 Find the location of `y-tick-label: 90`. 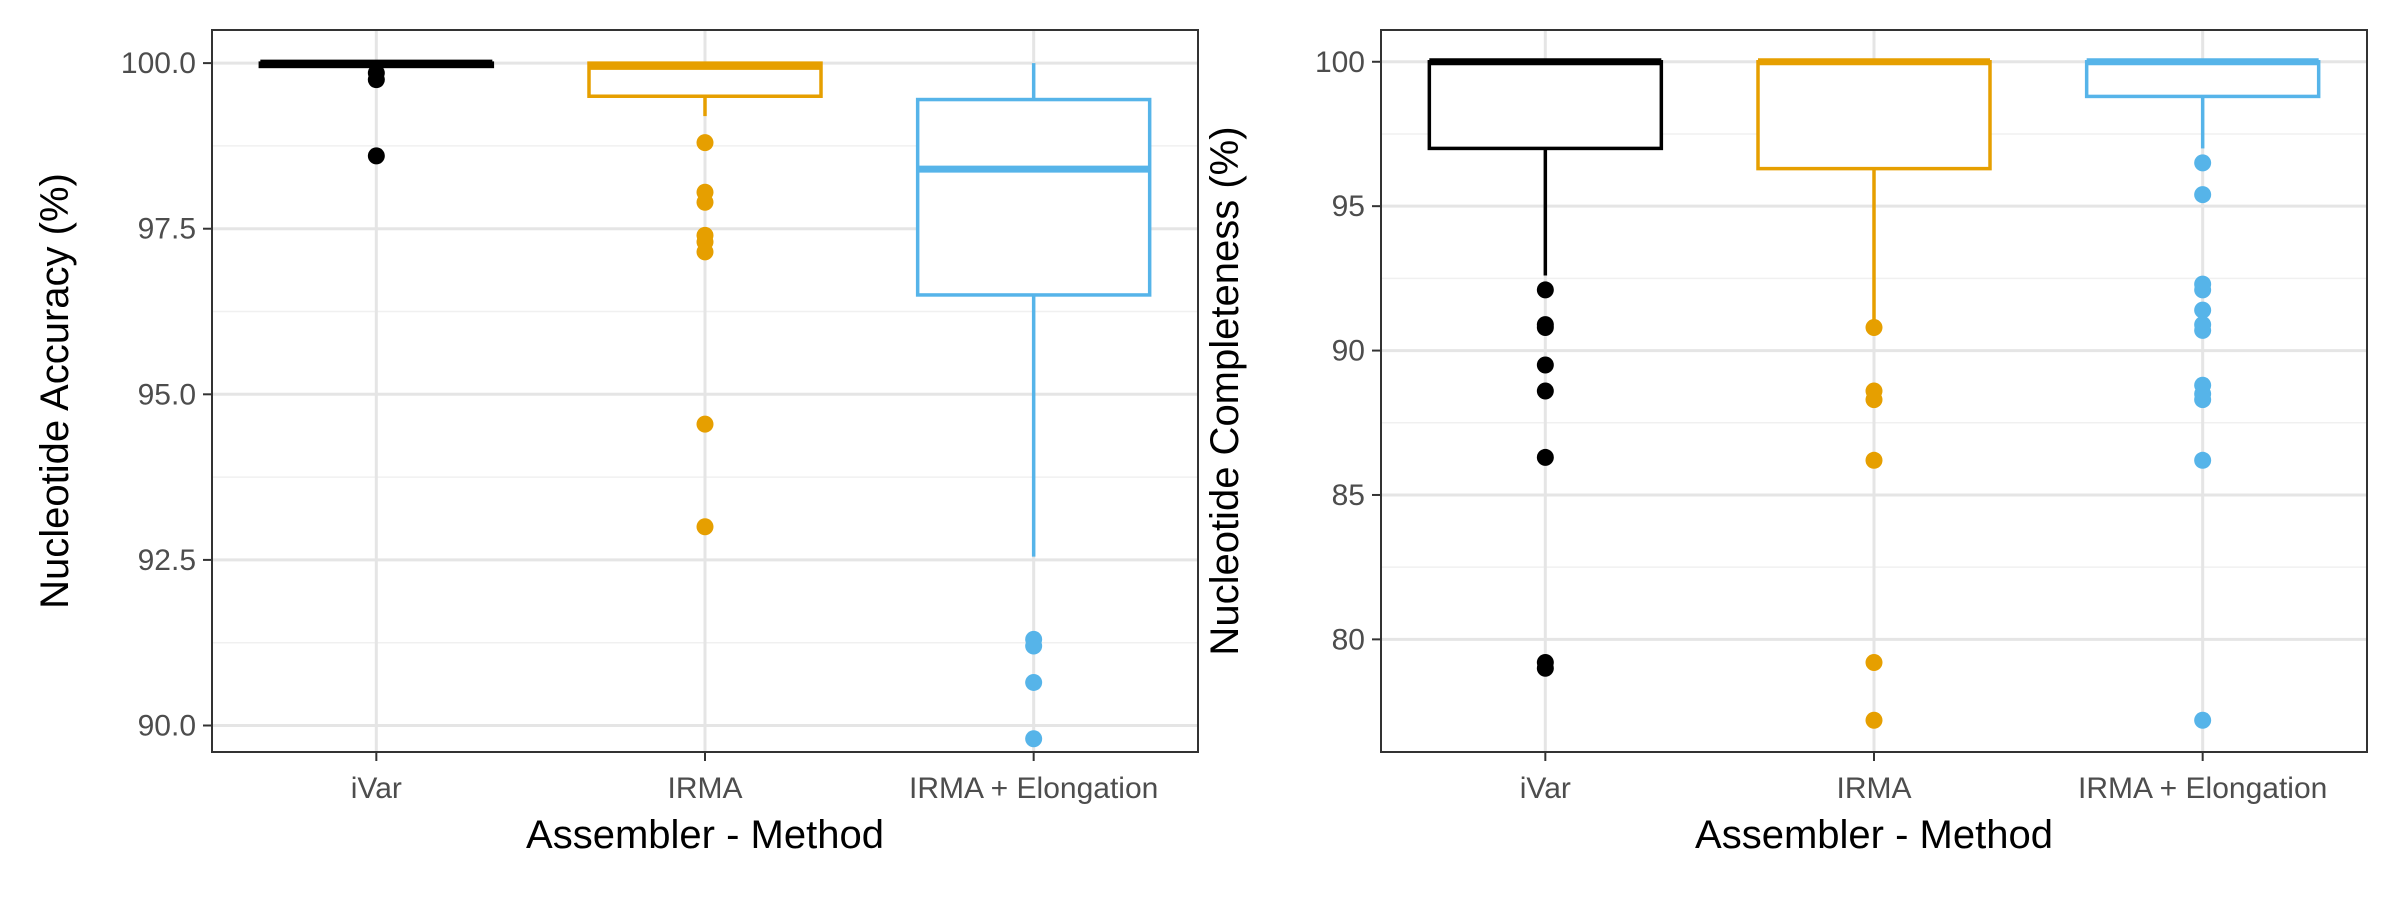

y-tick-label: 90 is located at coordinates (1348, 351).